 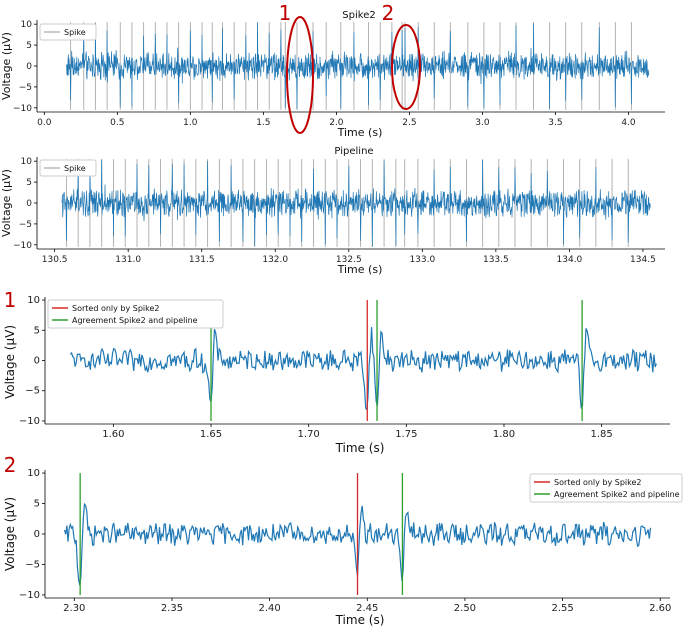 I want to click on zoom-2-x-tick-label: 2.50, so click(x=465, y=608).